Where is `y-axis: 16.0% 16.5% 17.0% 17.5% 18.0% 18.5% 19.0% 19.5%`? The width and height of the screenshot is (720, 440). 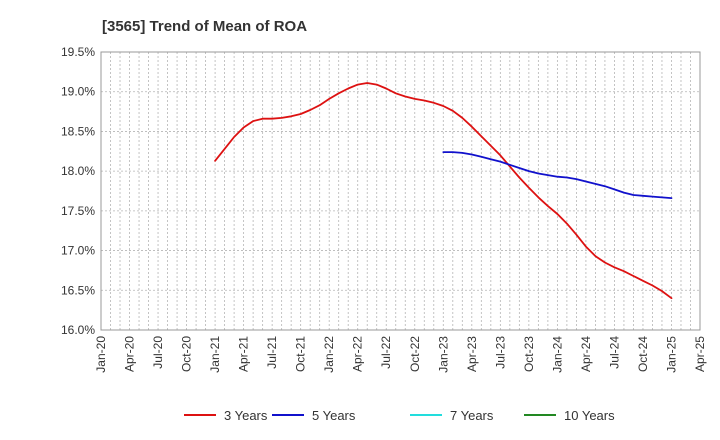 y-axis: 16.0% 16.5% 17.0% 17.5% 18.0% 18.5% 19.0% 19.5% is located at coordinates (78, 191).